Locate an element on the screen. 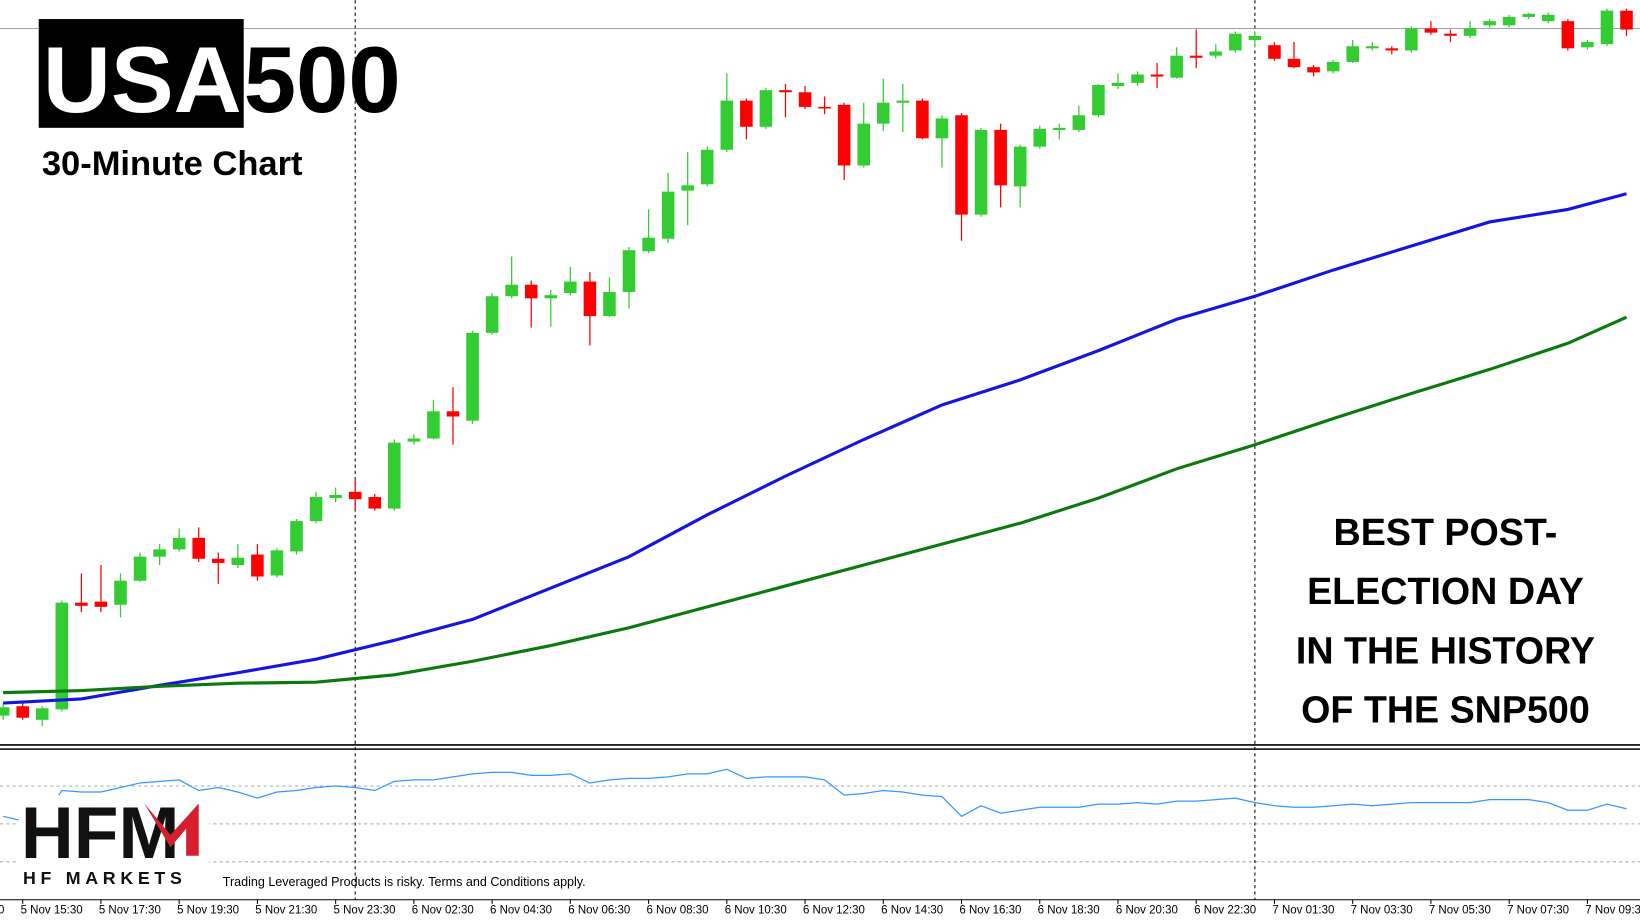  x-tick-label: 5 Nov 15:30 is located at coordinates (52, 910).